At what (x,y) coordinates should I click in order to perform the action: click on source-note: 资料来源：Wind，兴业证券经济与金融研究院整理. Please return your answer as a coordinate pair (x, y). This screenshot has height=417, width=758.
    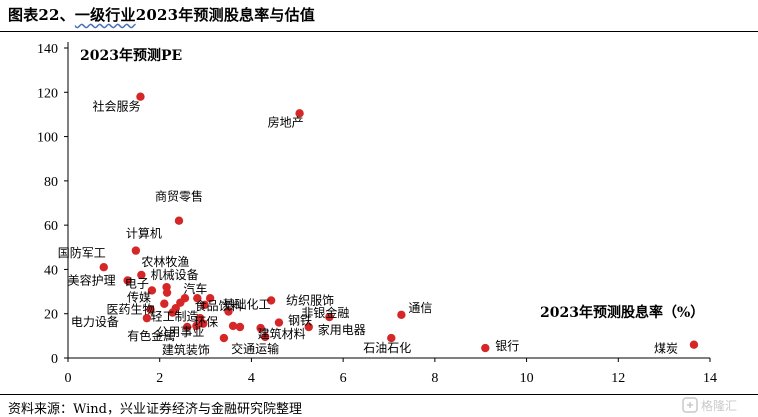
    Looking at the image, I should click on (155, 409).